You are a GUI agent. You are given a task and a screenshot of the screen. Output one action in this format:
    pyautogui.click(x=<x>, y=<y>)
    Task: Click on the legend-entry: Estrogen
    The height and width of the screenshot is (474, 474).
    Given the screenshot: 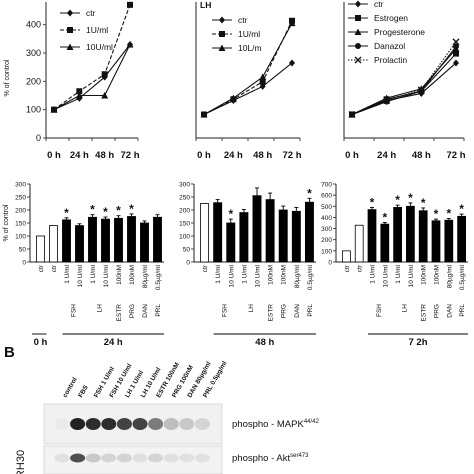 What is the action you would take?
    pyautogui.click(x=378, y=18)
    